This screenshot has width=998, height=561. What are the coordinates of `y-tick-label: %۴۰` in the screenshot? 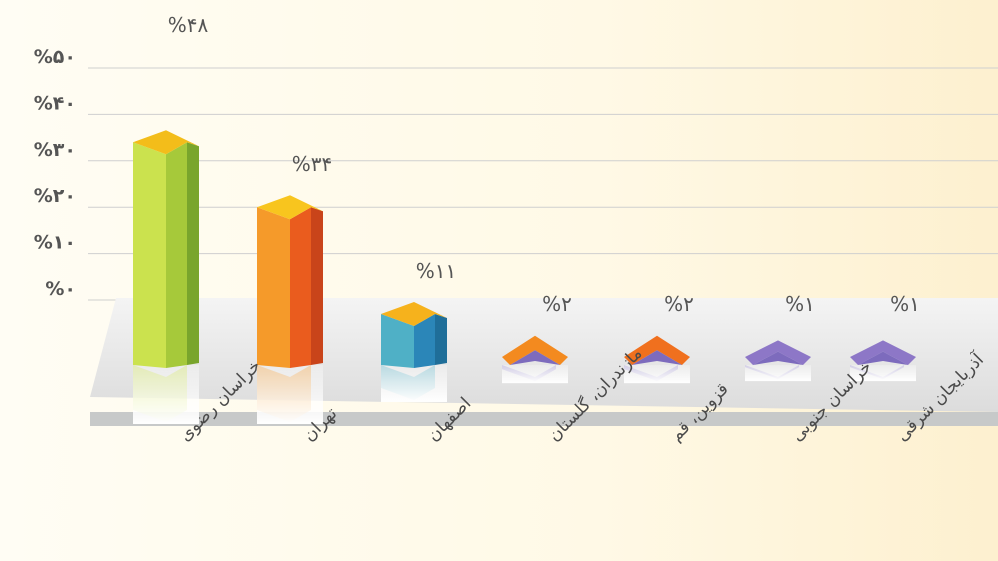 It's located at (55, 103).